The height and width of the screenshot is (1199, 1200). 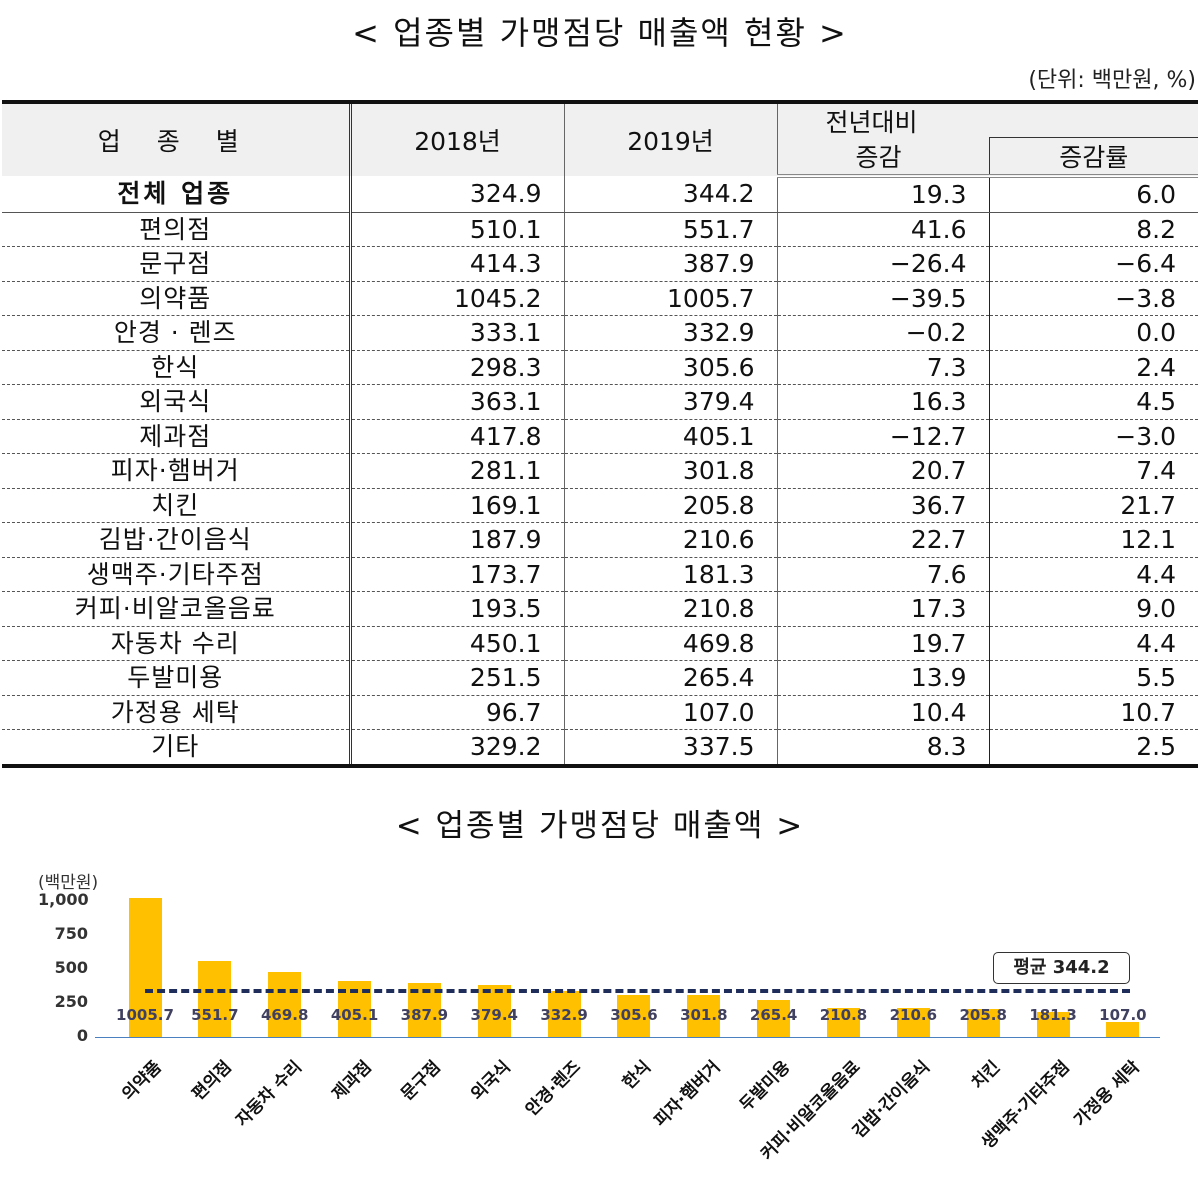 What do you see at coordinates (215, 1015) in the screenshot?
I see `bar-value-label: 551.7` at bounding box center [215, 1015].